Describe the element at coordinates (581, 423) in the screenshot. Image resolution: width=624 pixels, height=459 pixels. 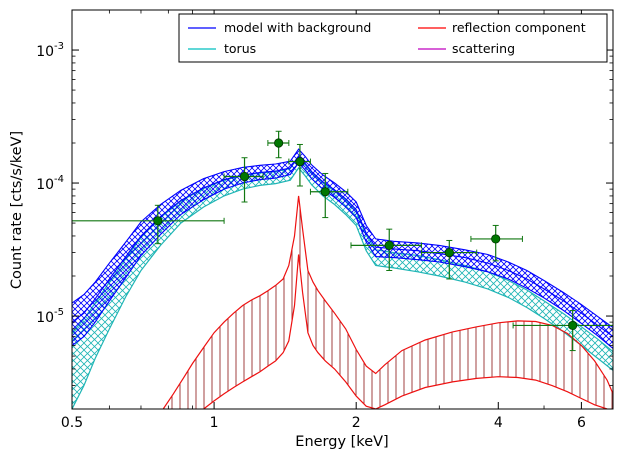
I see `x-tick-label: 6` at that location.